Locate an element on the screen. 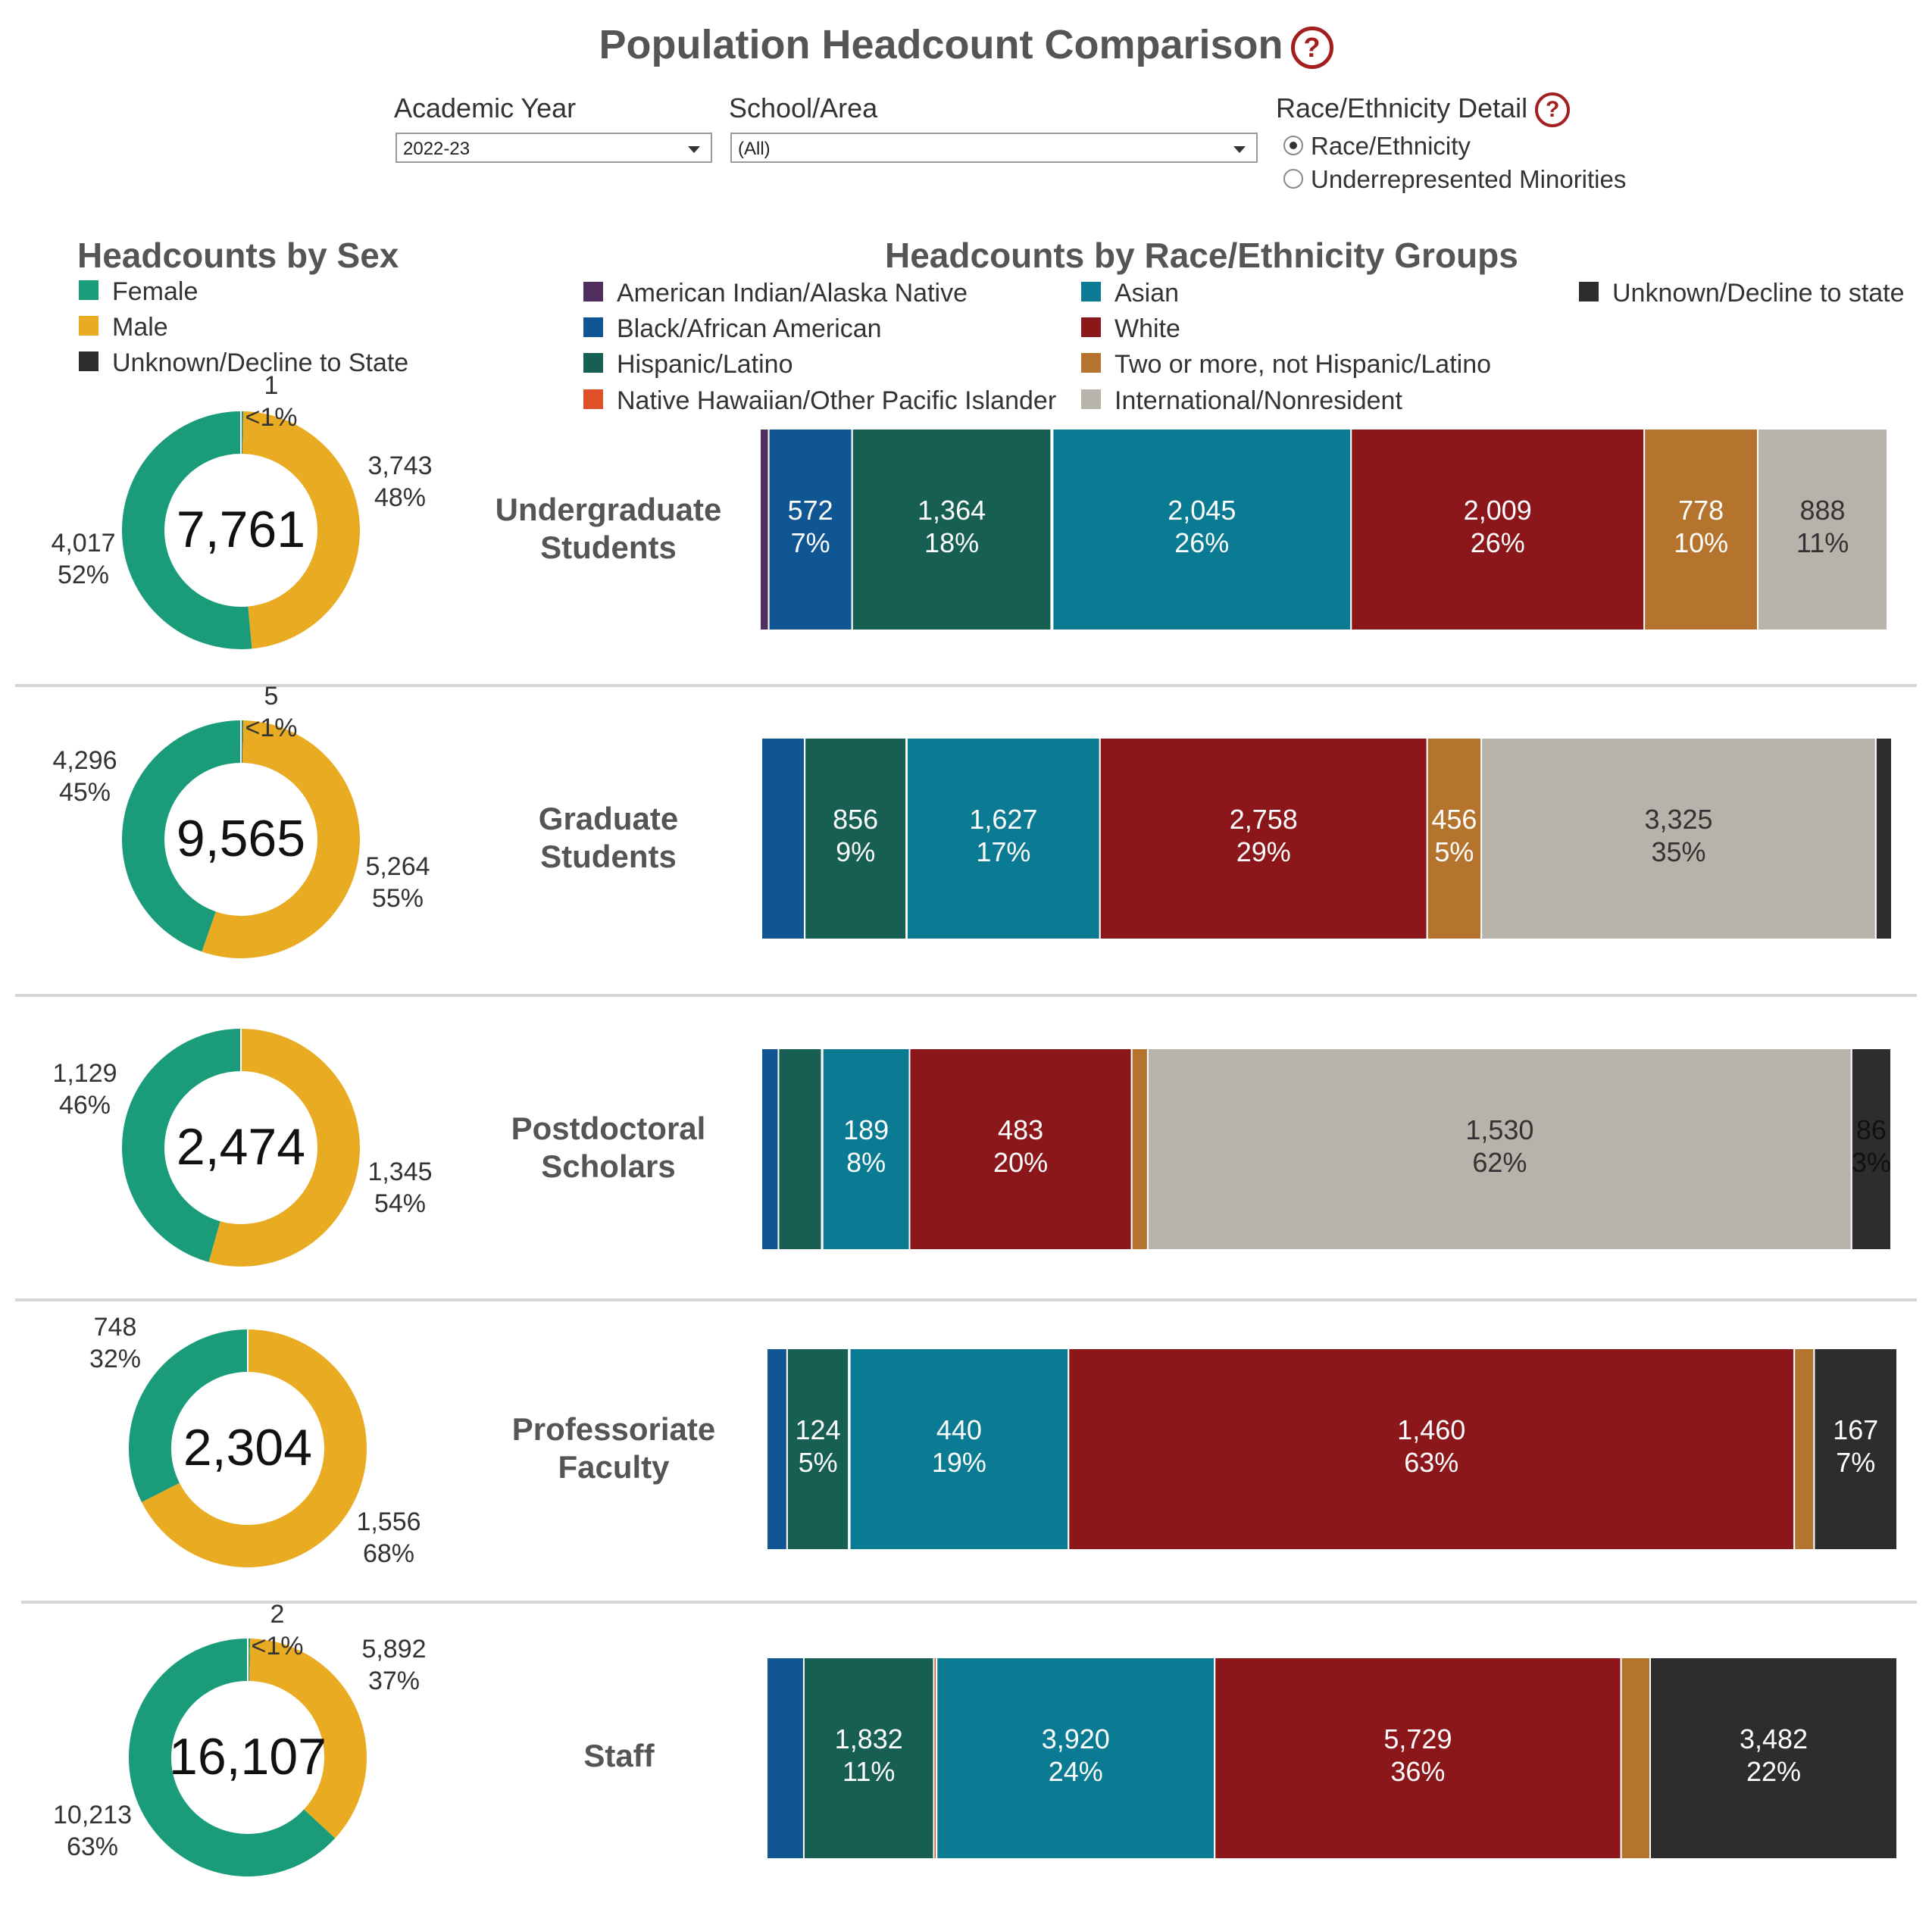  race-legend-white: White is located at coordinates (1130, 329).